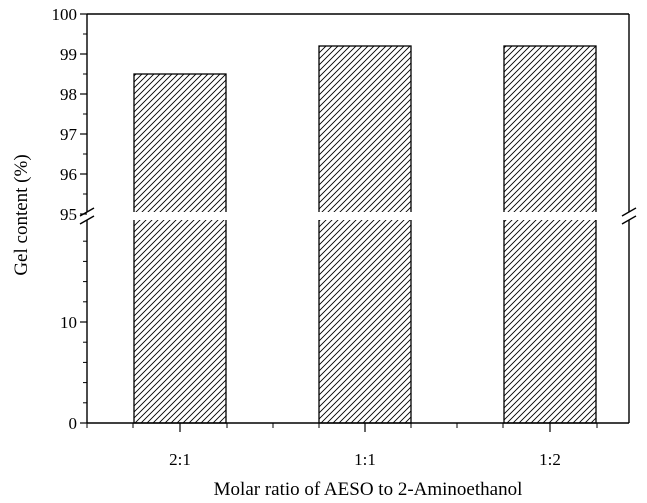 The height and width of the screenshot is (503, 647). I want to click on y-tick-label-0: 0, so click(73, 423).